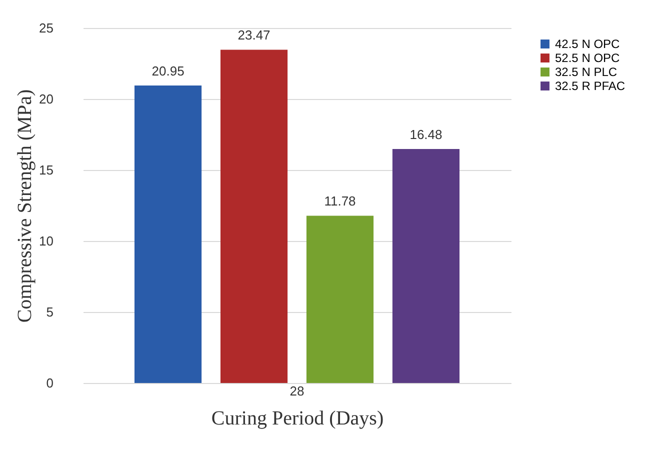 The width and height of the screenshot is (664, 455). What do you see at coordinates (168, 71) in the screenshot?
I see `data-label: 20.95` at bounding box center [168, 71].